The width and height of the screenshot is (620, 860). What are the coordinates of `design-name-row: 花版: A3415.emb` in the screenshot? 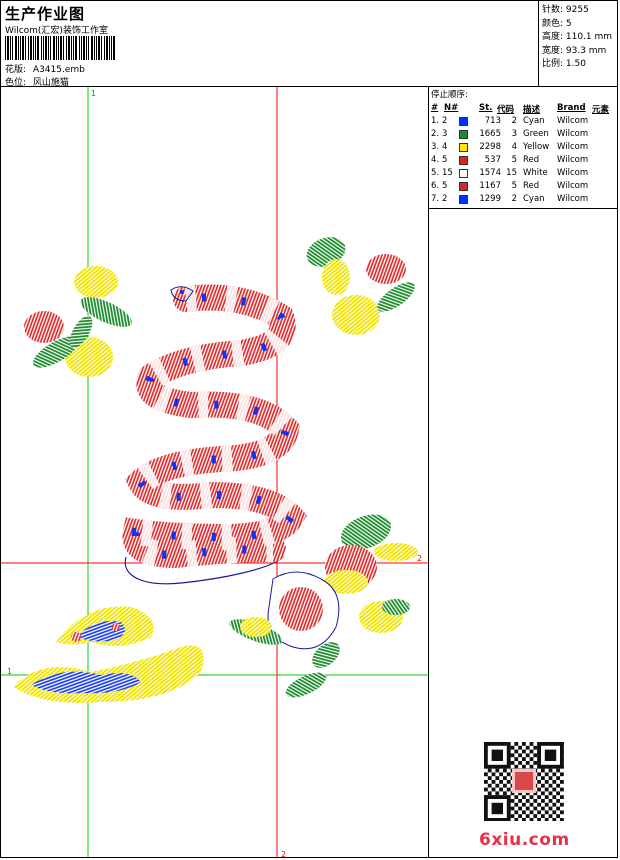 It's located at (45, 68).